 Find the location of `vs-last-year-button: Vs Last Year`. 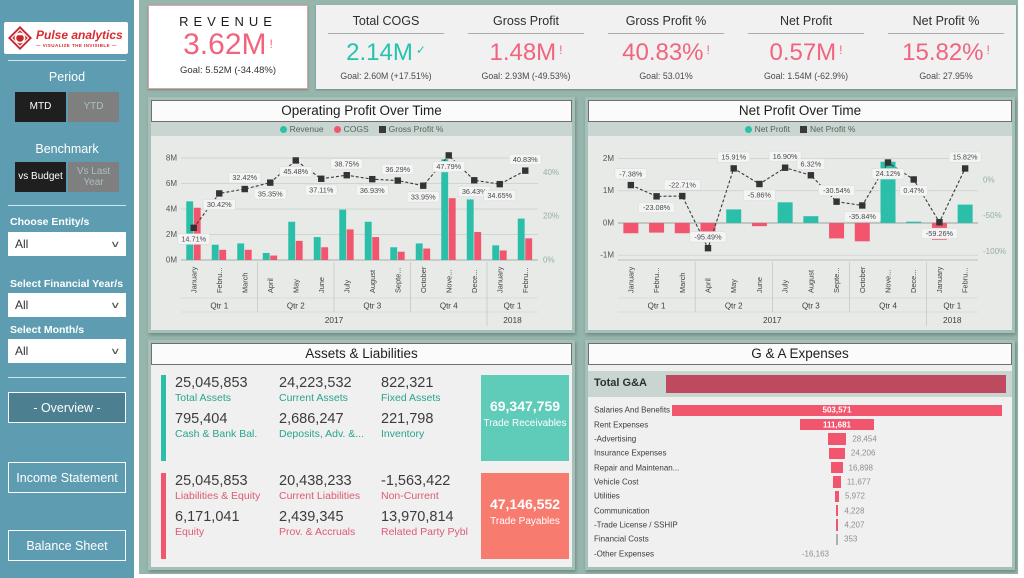

vs-last-year-button: Vs Last Year is located at coordinates (93, 177).